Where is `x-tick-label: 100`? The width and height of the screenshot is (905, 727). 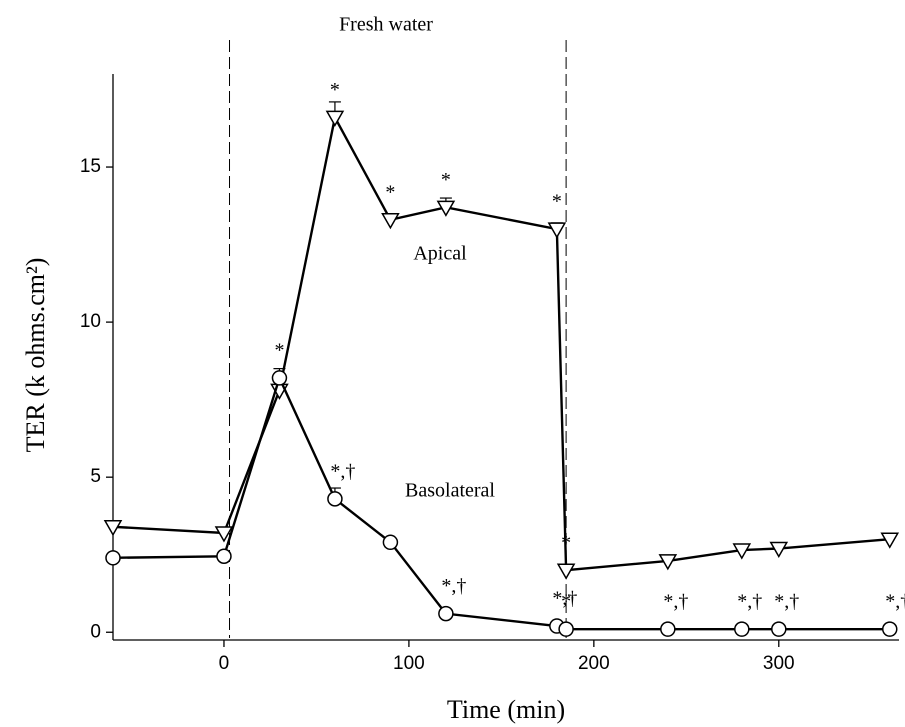 x-tick-label: 100 is located at coordinates (409, 663).